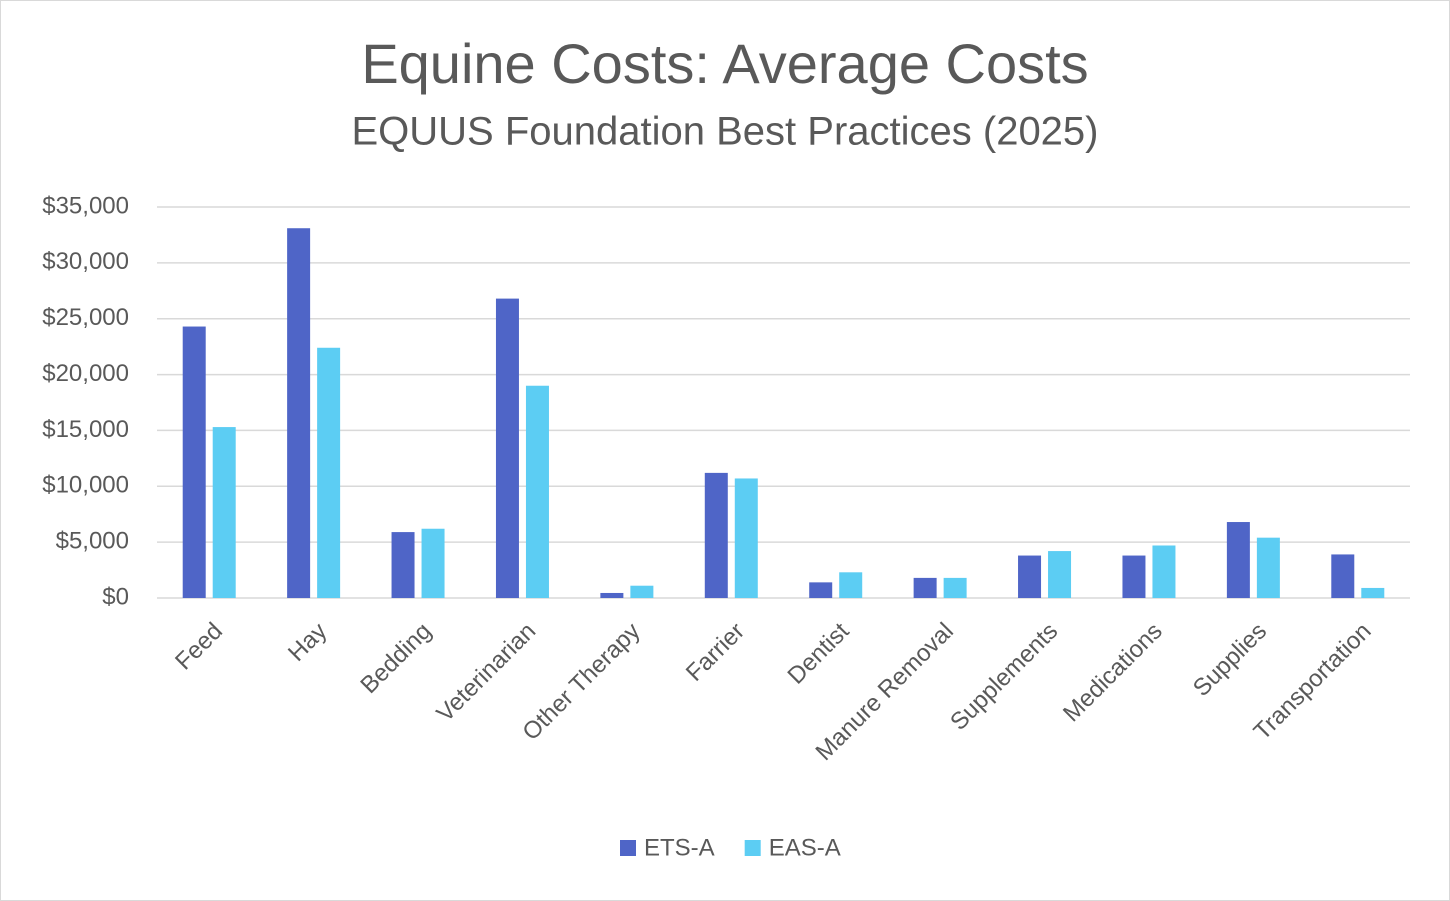  What do you see at coordinates (724, 132) in the screenshot?
I see `chart-subtitle: EQUUS Foundation Best Practices (2025)` at bounding box center [724, 132].